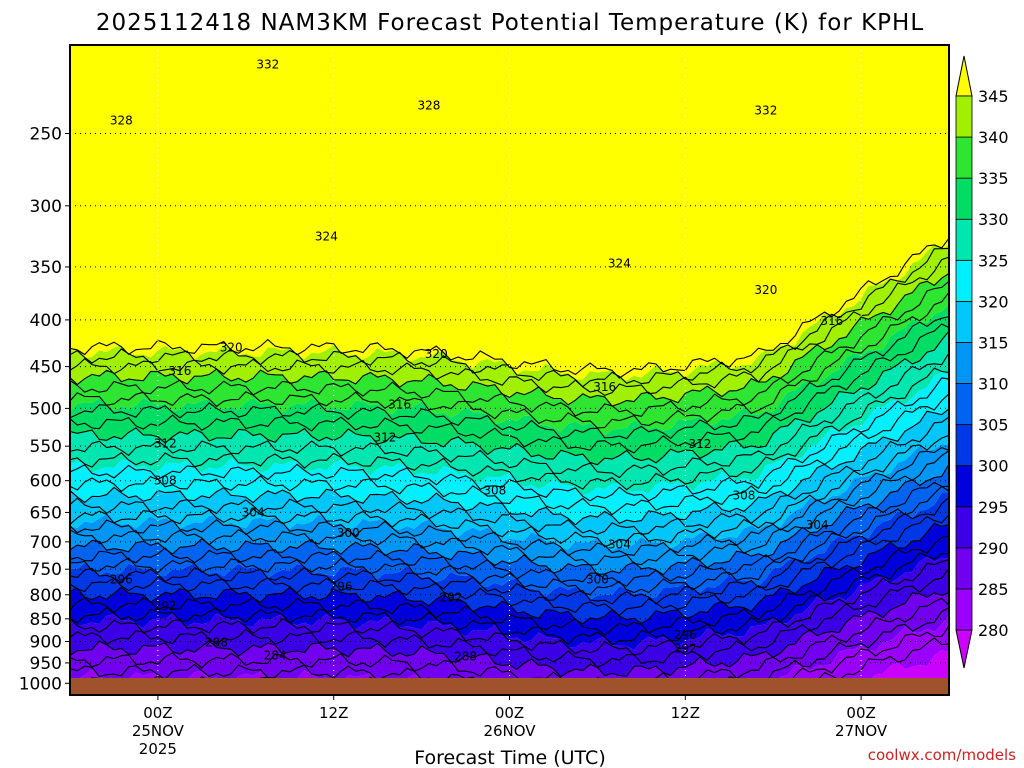  I want to click on y-tick-label: 250, so click(46, 134).